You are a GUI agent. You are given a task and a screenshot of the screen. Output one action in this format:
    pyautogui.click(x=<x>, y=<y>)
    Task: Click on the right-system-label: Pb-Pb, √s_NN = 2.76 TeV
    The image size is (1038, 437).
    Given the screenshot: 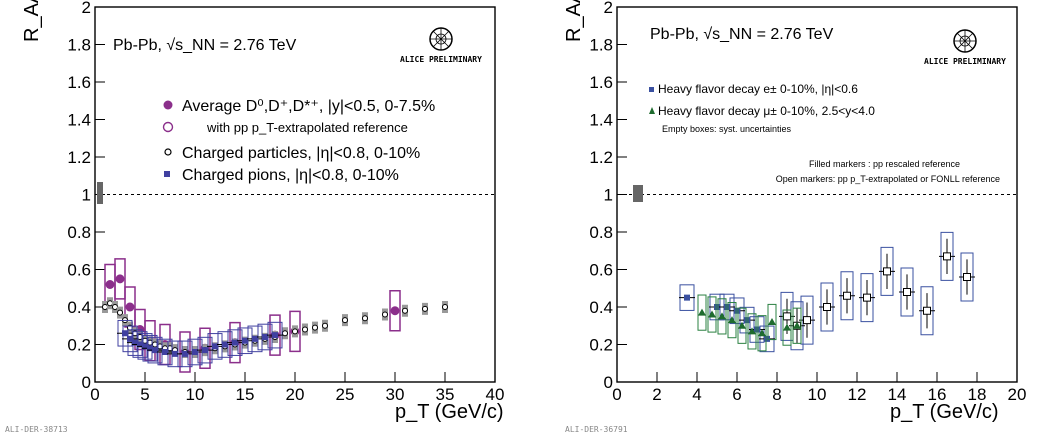 What is the action you would take?
    pyautogui.click(x=742, y=34)
    